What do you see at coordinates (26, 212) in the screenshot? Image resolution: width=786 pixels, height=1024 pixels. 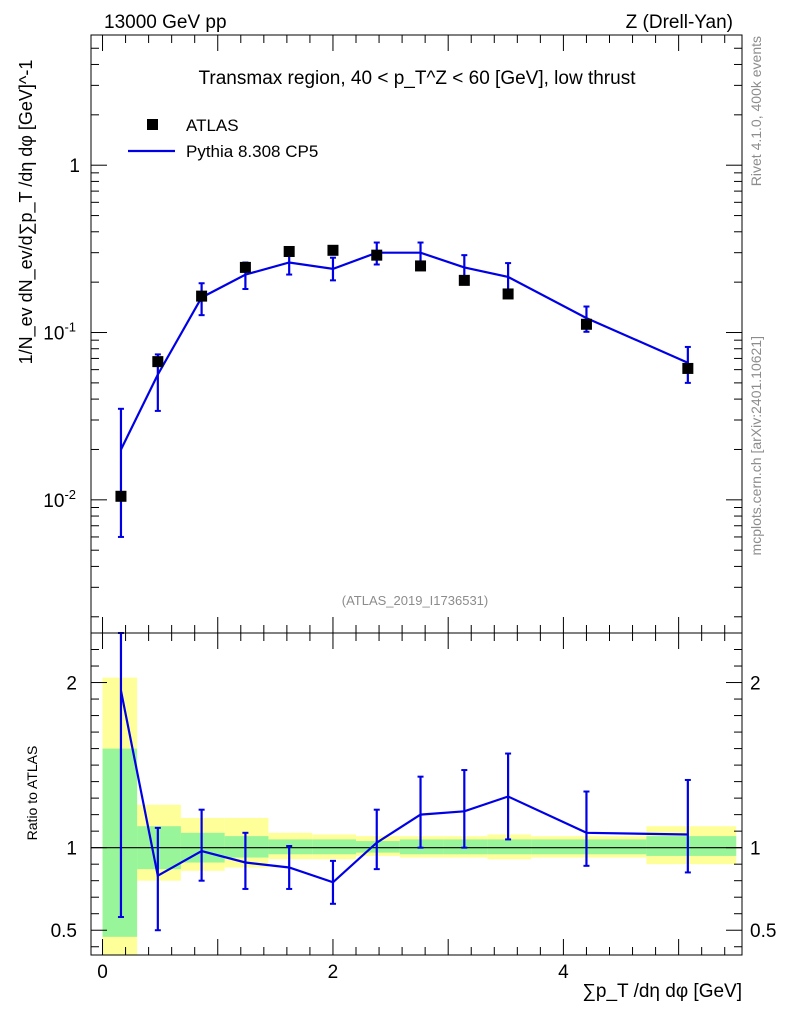 I see `main-y-axis-label: 1/N_ev dN_ev/d∑p_T /dη dφ [GeV]^-1` at bounding box center [26, 212].